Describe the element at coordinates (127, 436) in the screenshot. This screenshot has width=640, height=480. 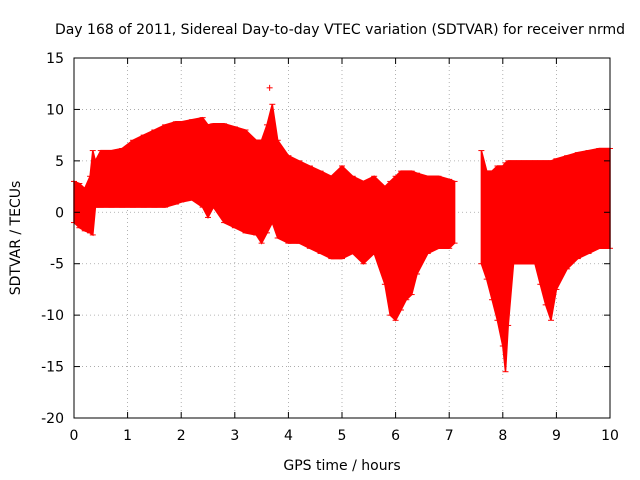
I see `x-tick-label: 1` at that location.